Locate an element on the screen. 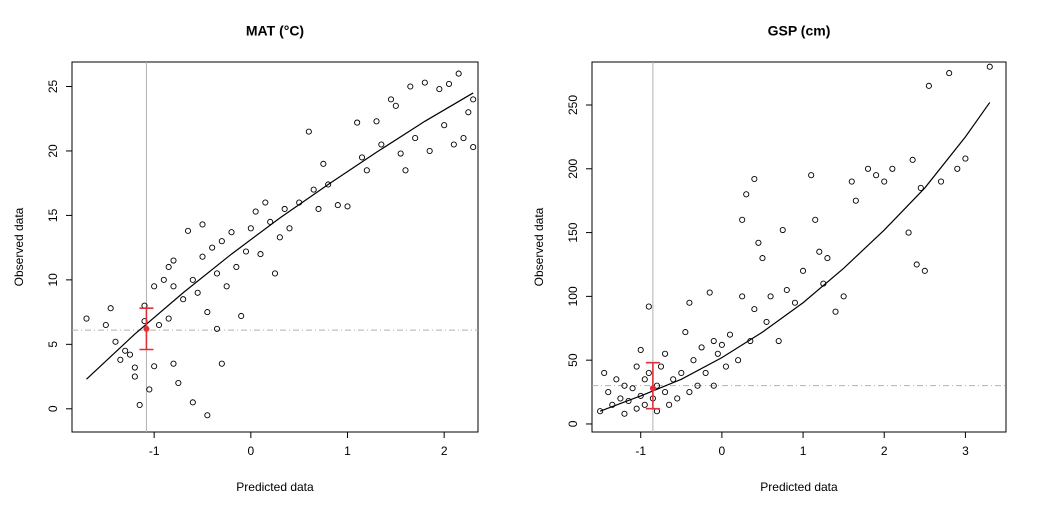 The width and height of the screenshot is (1043, 508). y-tick-label: 15 is located at coordinates (53, 215).